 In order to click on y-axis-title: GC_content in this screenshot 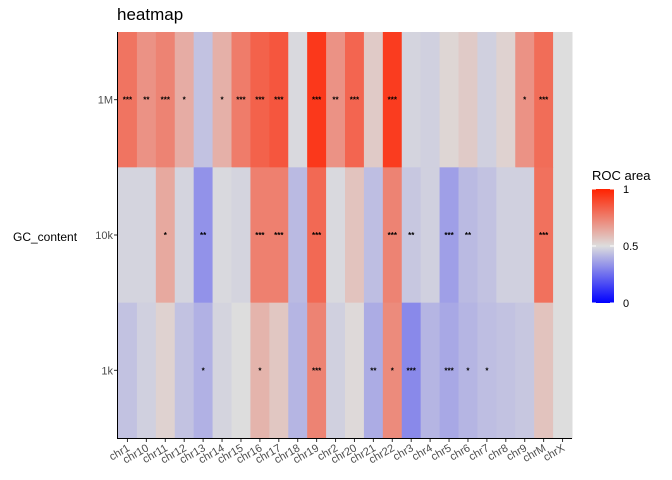, I will do `click(45, 237)`.